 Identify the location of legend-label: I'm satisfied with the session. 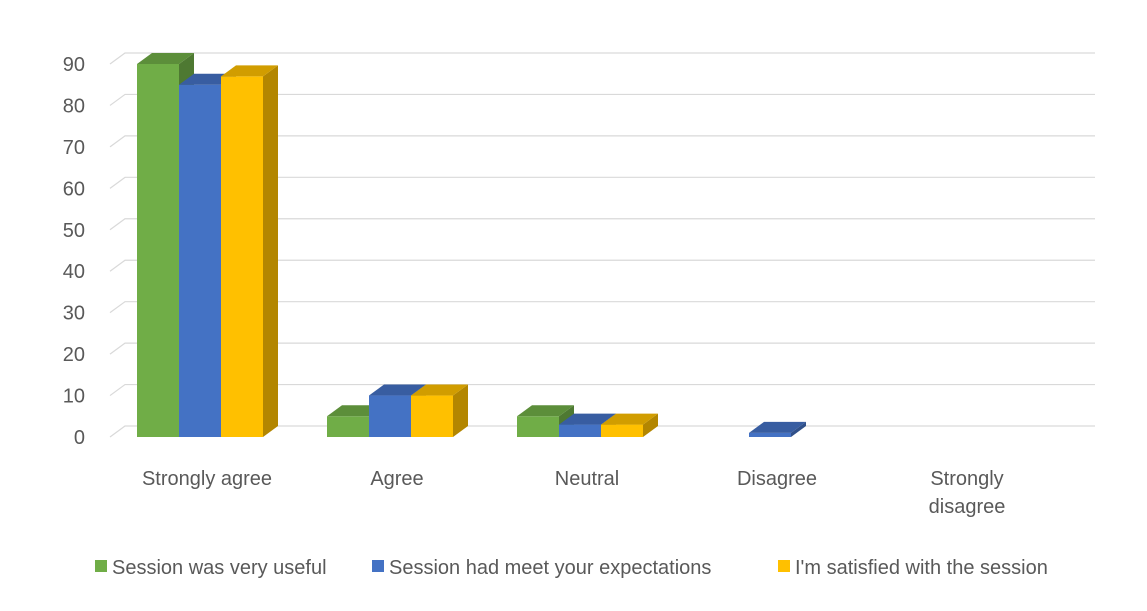
(921, 568).